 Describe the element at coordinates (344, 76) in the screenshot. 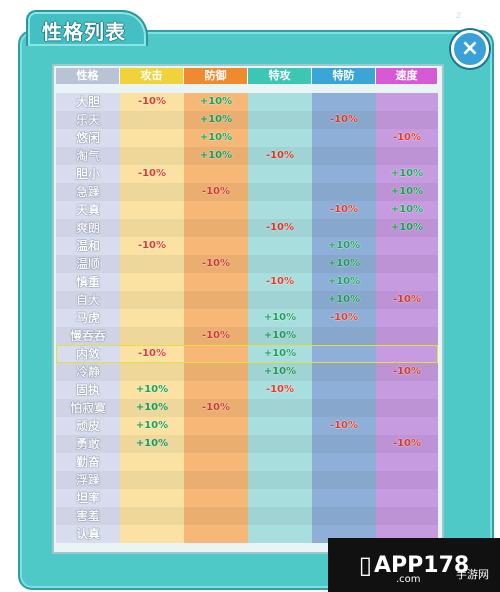

I see `column-header: 特防` at that location.